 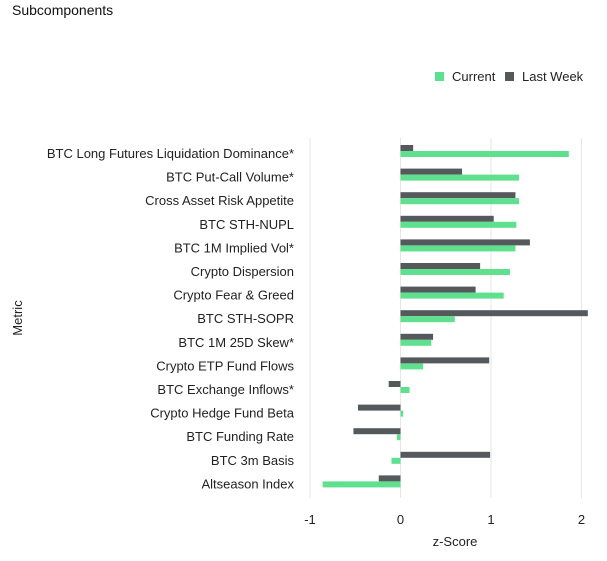 What do you see at coordinates (581, 519) in the screenshot?
I see `x-tick-label: 2` at bounding box center [581, 519].